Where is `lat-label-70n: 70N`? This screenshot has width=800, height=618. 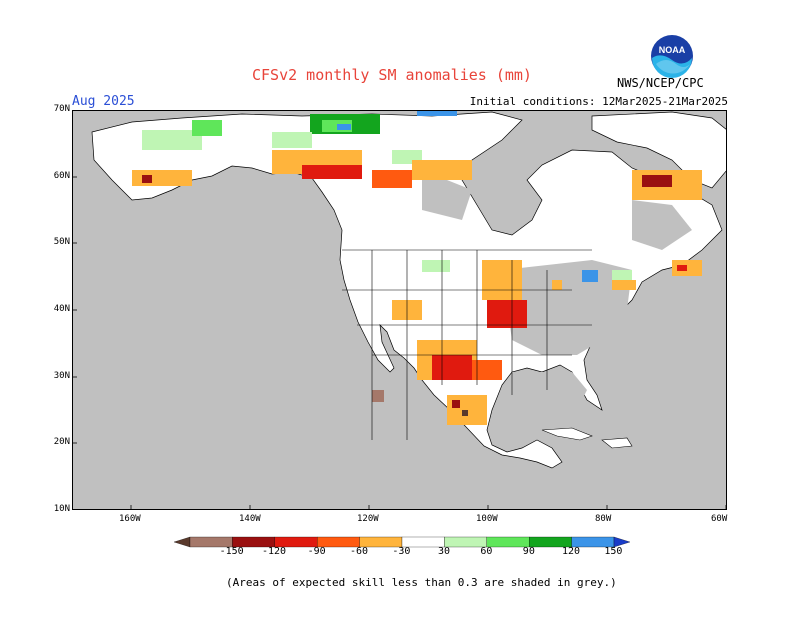 lat-label-70n: 70N is located at coordinates (61, 109).